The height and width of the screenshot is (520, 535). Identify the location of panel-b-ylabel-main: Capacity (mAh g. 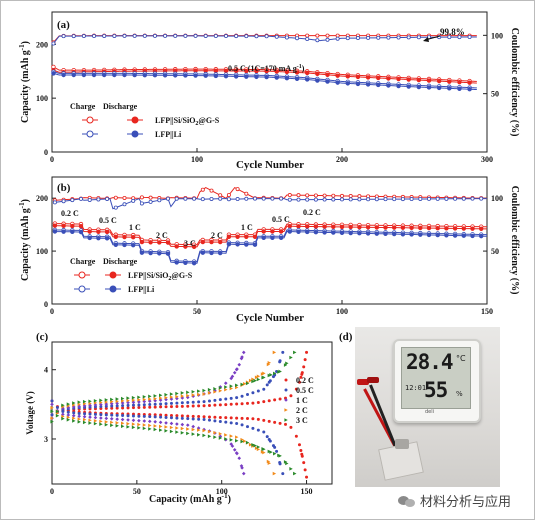
(25, 244).